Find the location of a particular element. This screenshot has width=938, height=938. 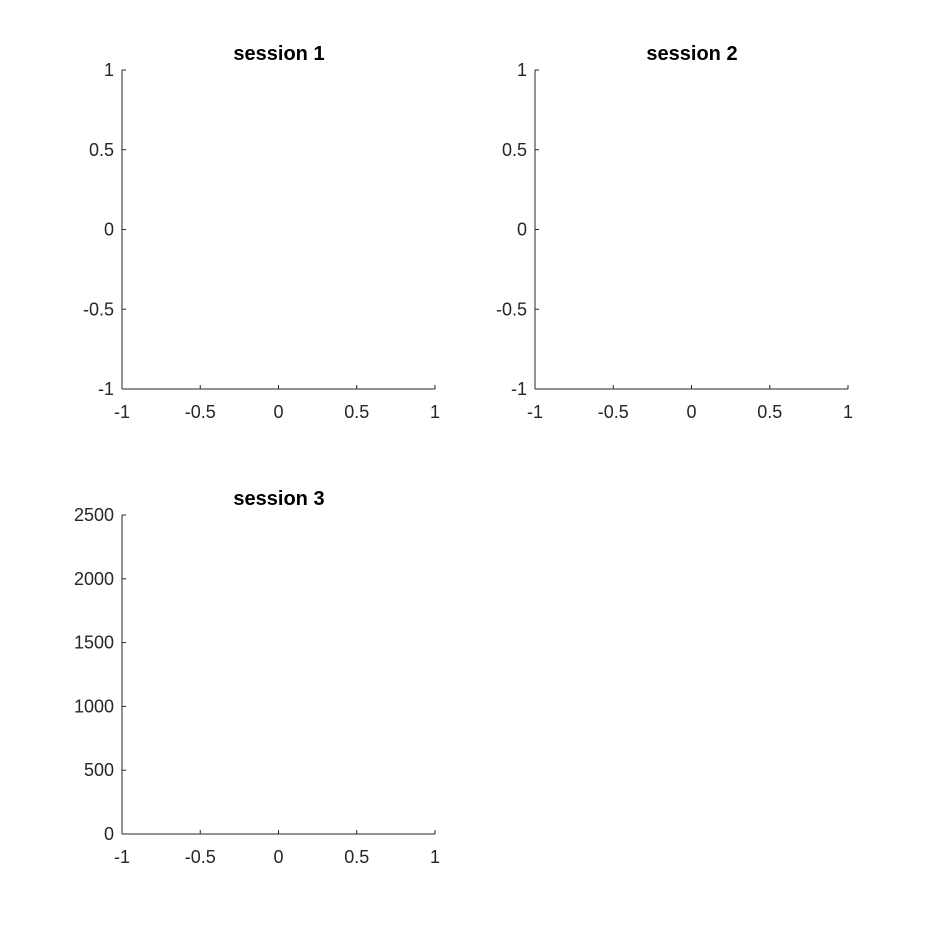

subplot-title: session 1 is located at coordinates (278, 54).